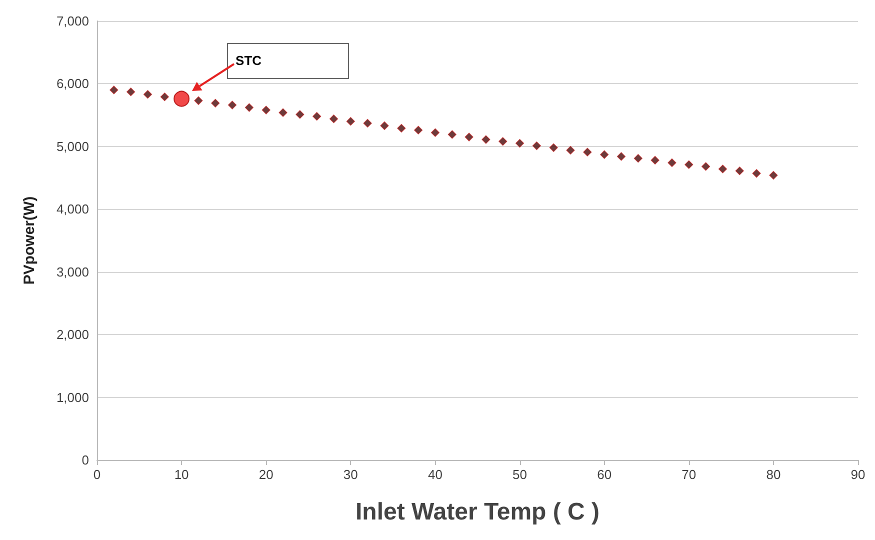  Describe the element at coordinates (85, 460) in the screenshot. I see `y-tick-label: 0` at that location.